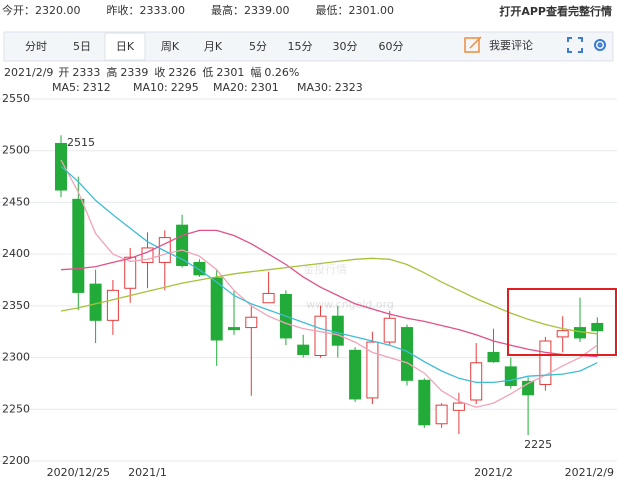 This screenshot has height=481, width=617. Describe the element at coordinates (600, 45) in the screenshot. I see `settings-icon` at that location.